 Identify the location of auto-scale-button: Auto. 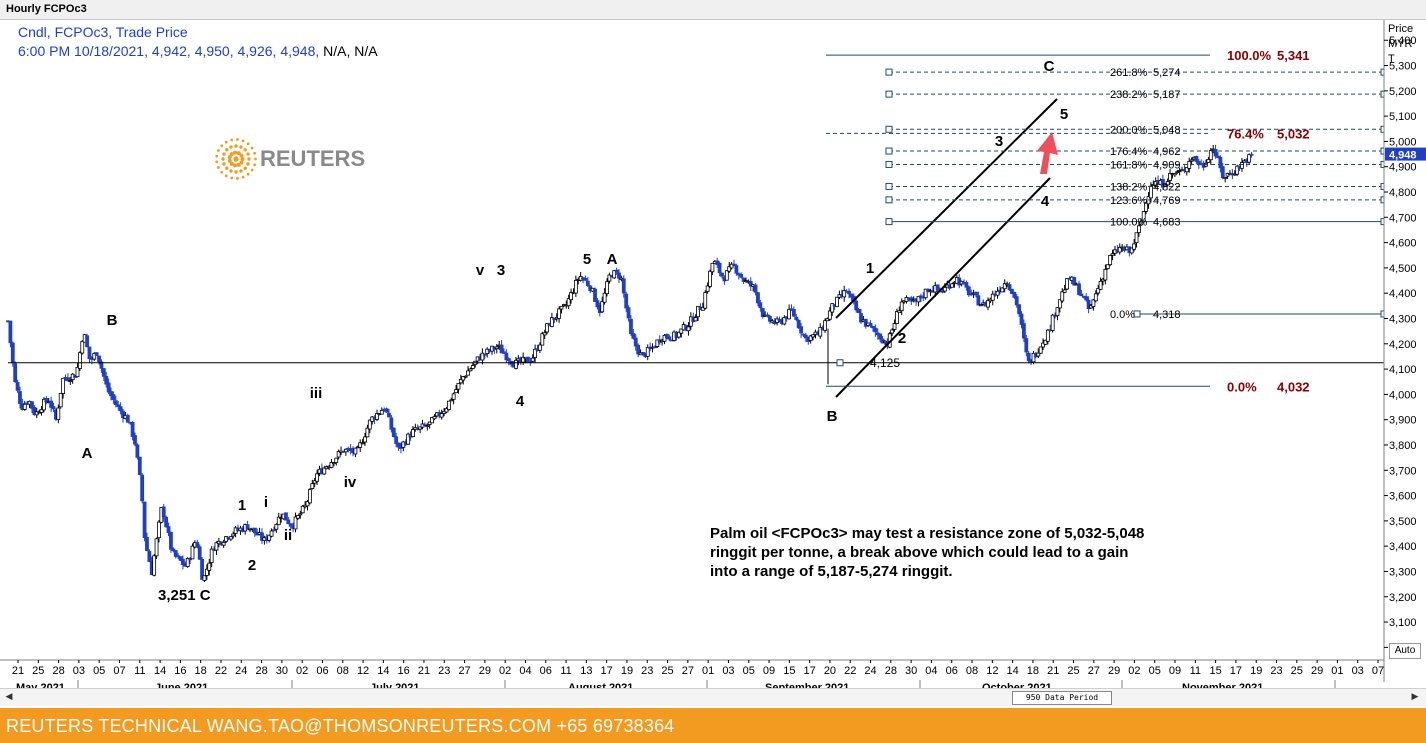
(1405, 651).